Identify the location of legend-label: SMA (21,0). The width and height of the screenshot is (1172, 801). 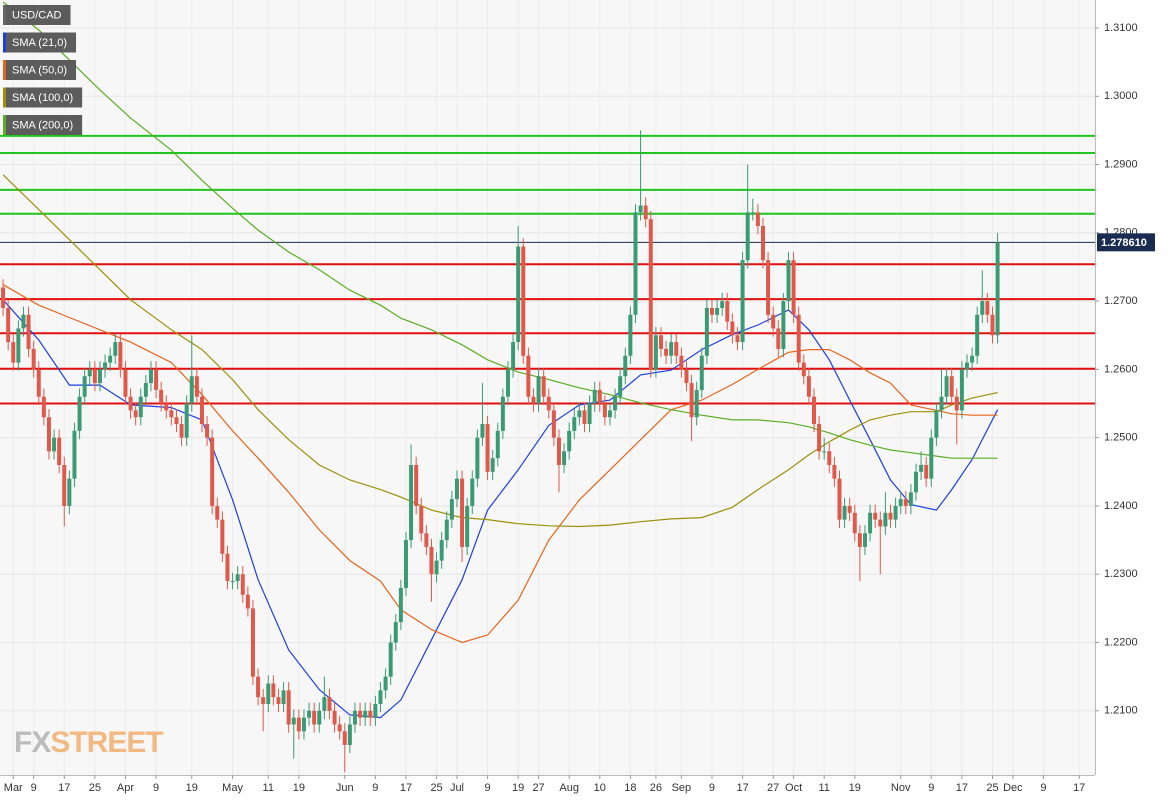
(39, 43).